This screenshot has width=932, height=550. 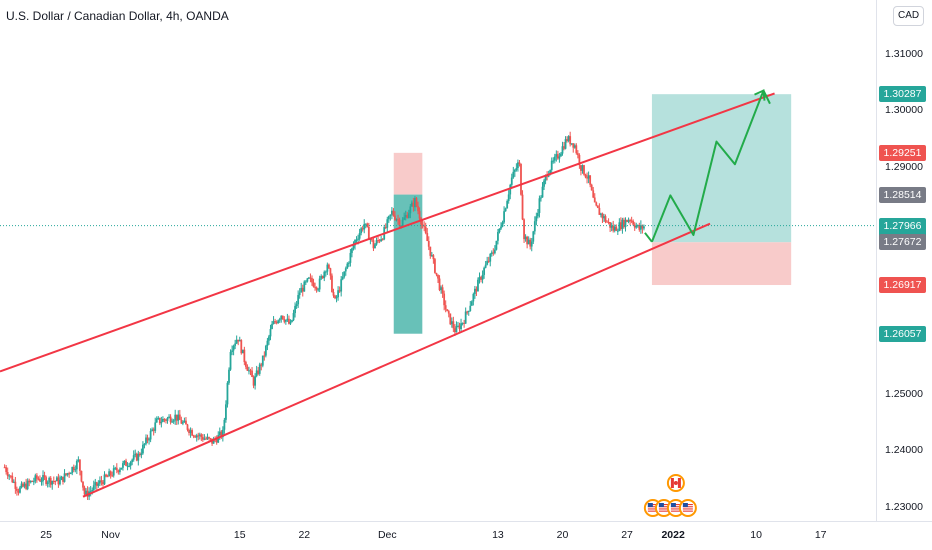 What do you see at coordinates (687, 508) in the screenshot?
I see `usa-flag-icon` at bounding box center [687, 508].